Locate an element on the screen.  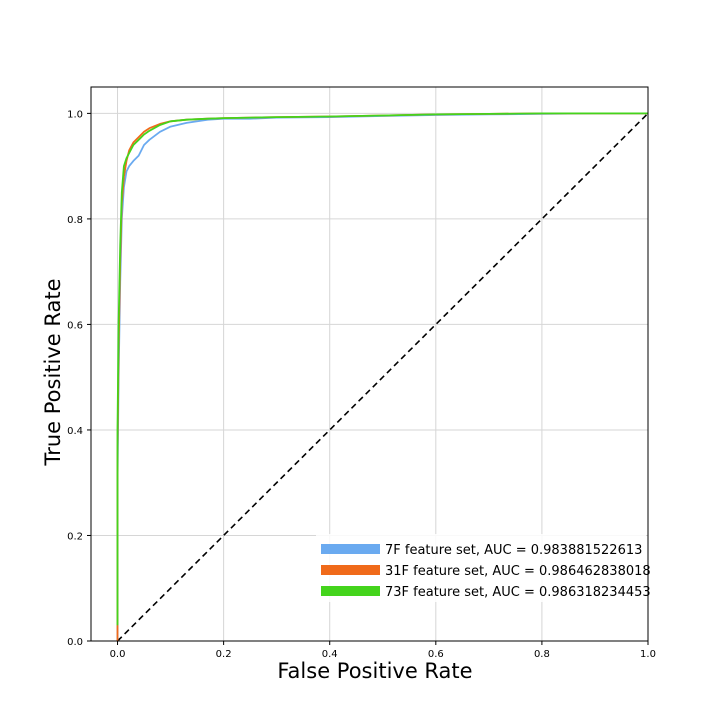
y-tick-label: 1.0 is located at coordinates (75, 114).